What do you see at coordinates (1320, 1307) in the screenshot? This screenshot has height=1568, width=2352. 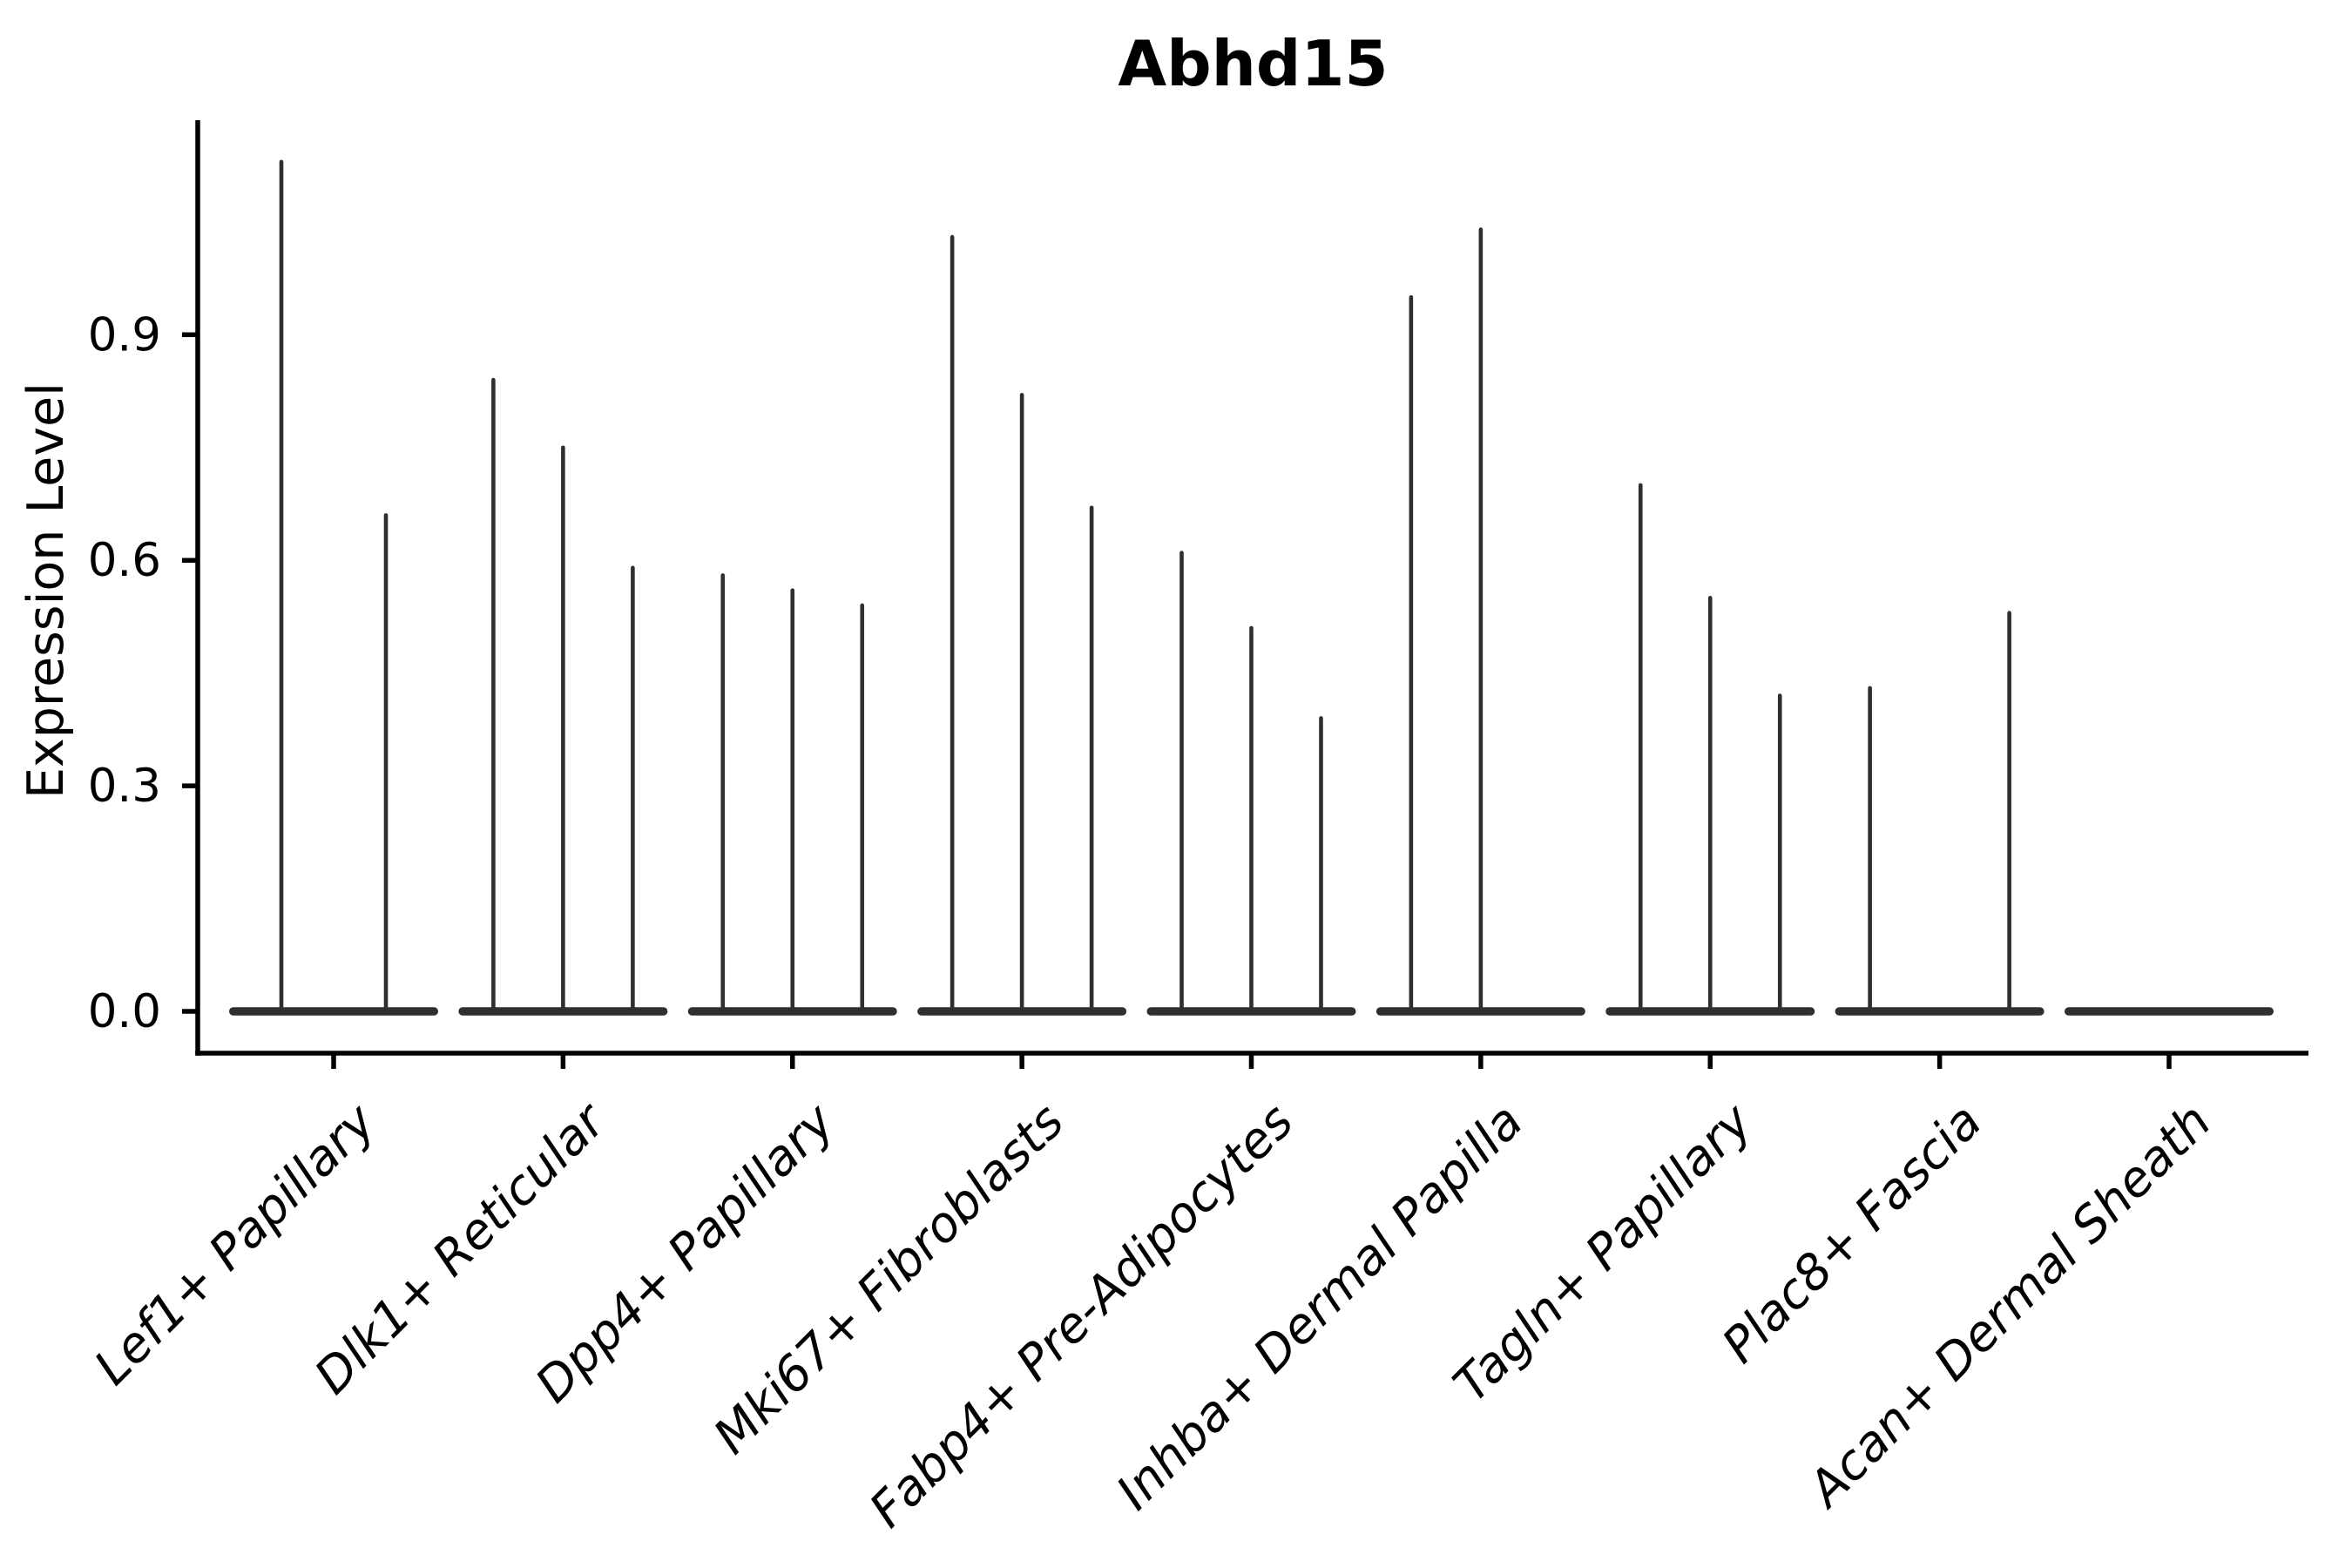 I see `x-tick-label: Inhba+ Dermal Papilla` at bounding box center [1320, 1307].